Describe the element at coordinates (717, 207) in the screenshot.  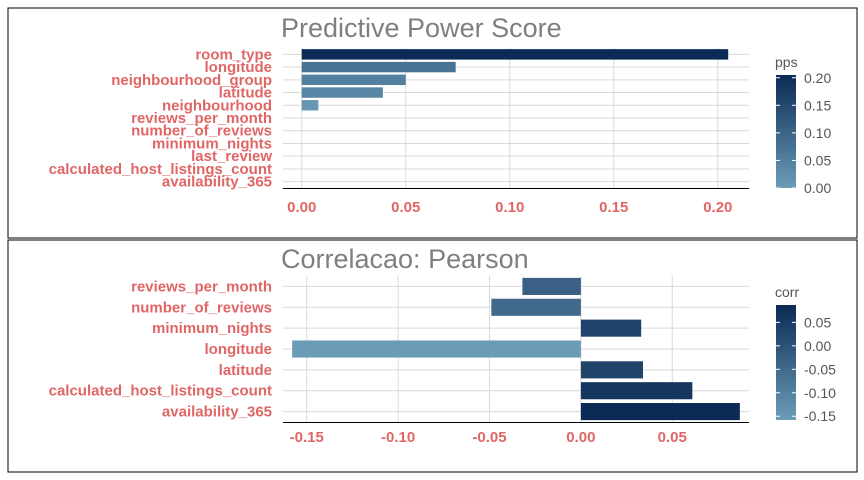
I see `x-tick-label-pps: 0.20` at that location.